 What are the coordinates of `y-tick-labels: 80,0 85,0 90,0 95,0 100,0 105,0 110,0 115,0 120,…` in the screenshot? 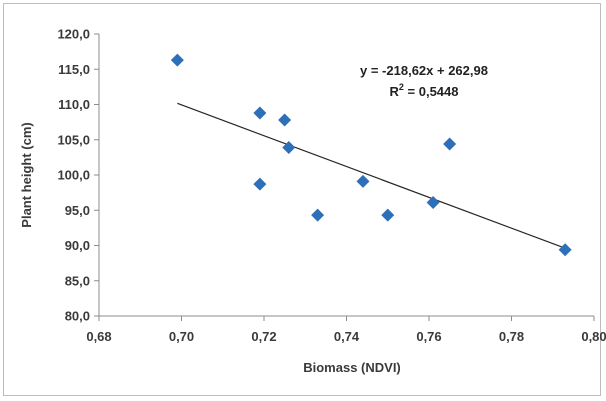 It's located at (73, 175).